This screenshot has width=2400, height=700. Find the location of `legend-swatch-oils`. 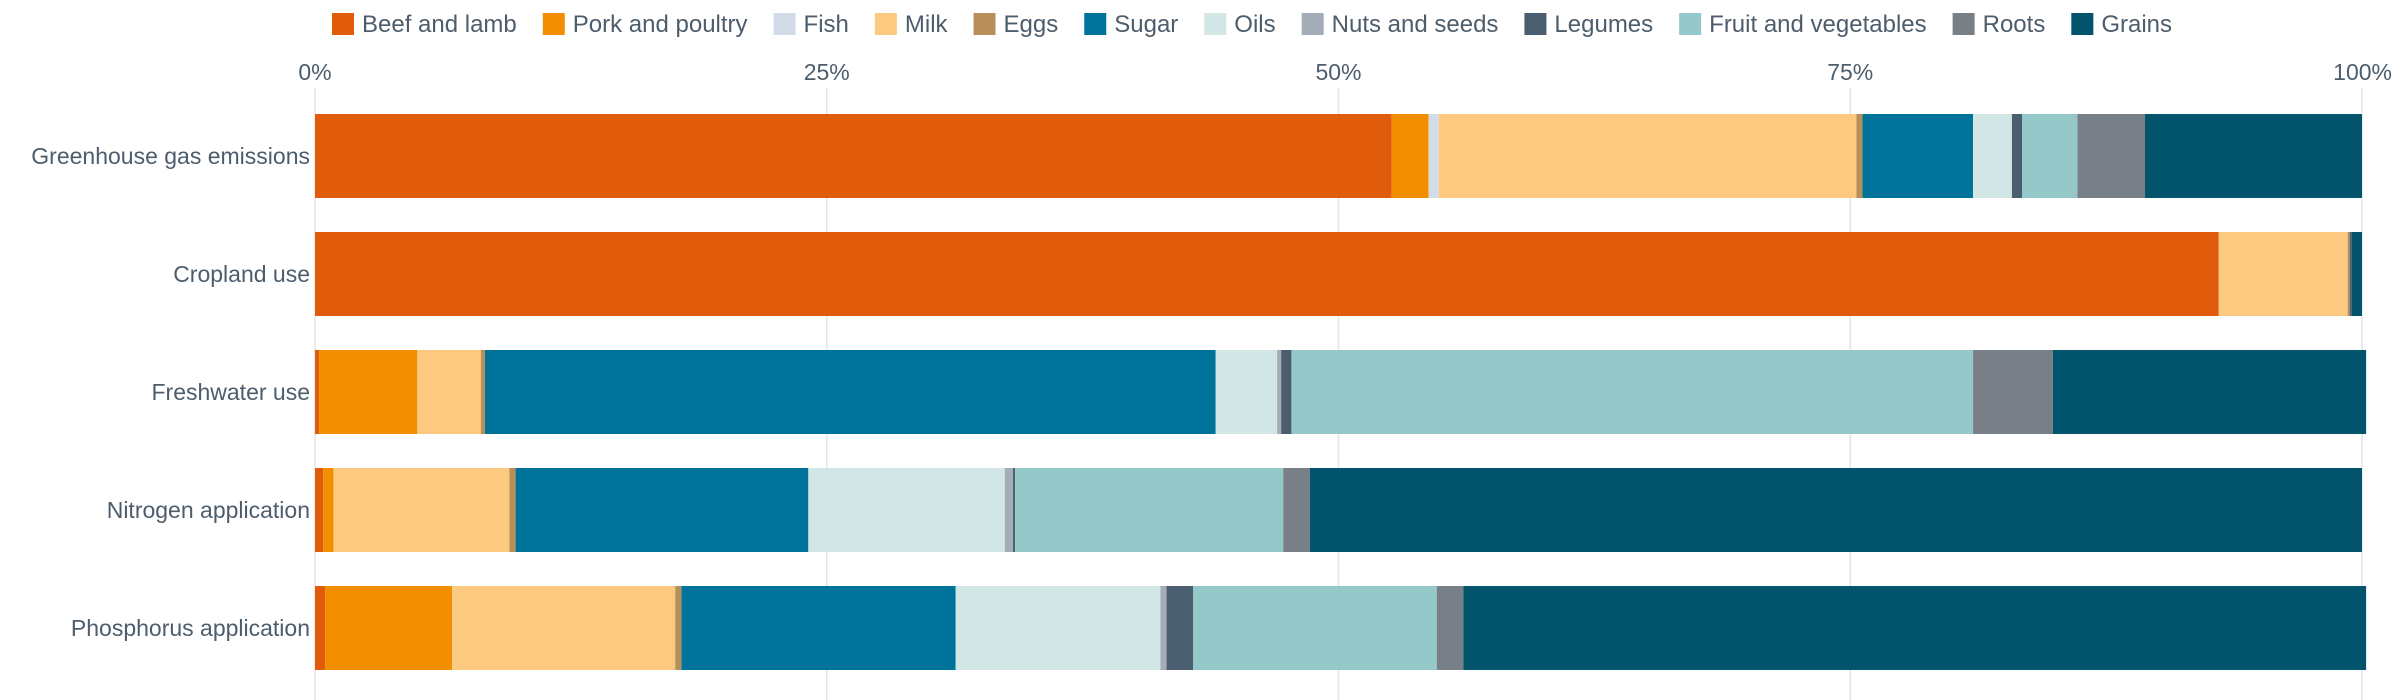

legend-swatch-oils is located at coordinates (1215, 24).